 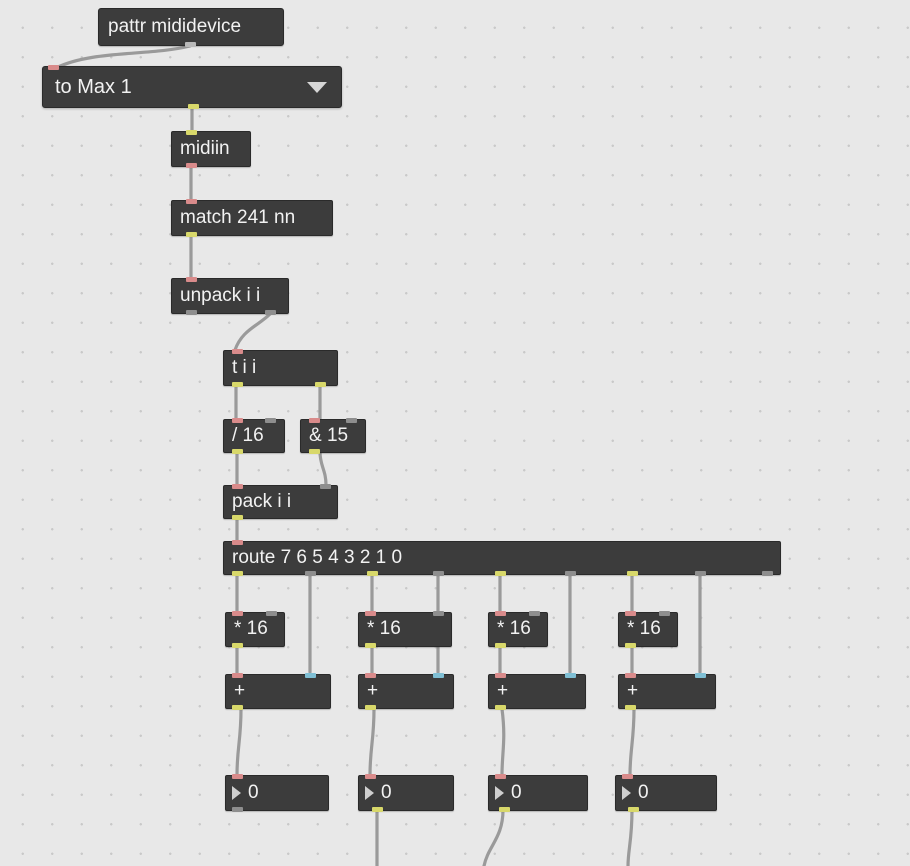 I want to click on number-box-1: 0, so click(x=277, y=793).